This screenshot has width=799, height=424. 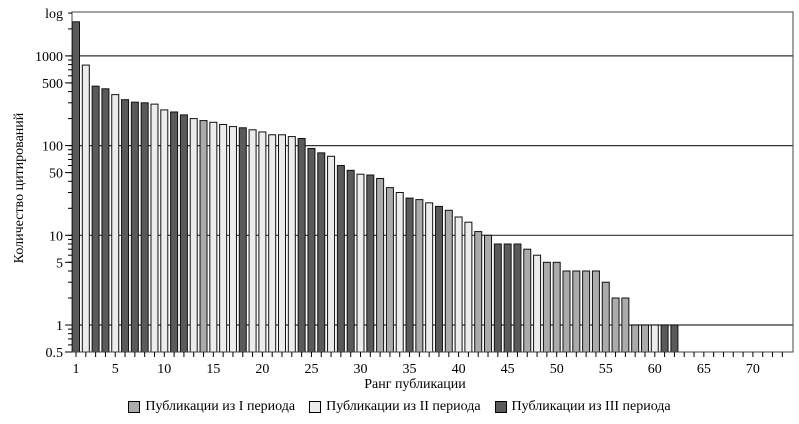 What do you see at coordinates (403, 406) in the screenshot?
I see `legend-label: Публикации из II периода` at bounding box center [403, 406].